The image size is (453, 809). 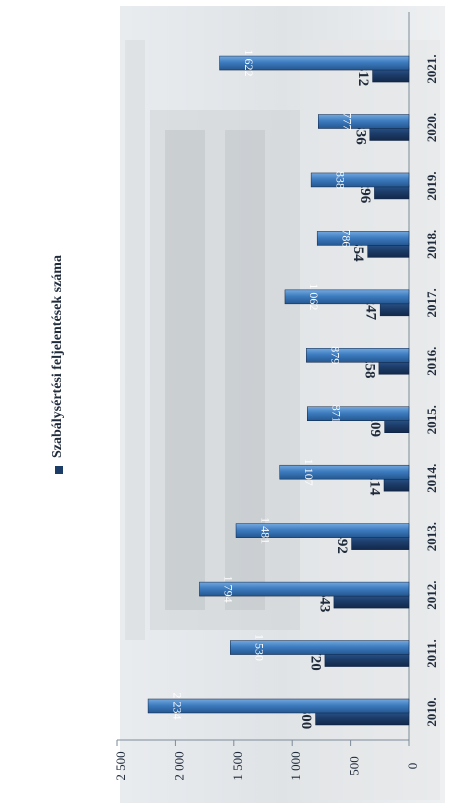 What do you see at coordinates (178, 765) in the screenshot?
I see `value-tick-label: 2 000` at bounding box center [178, 765].